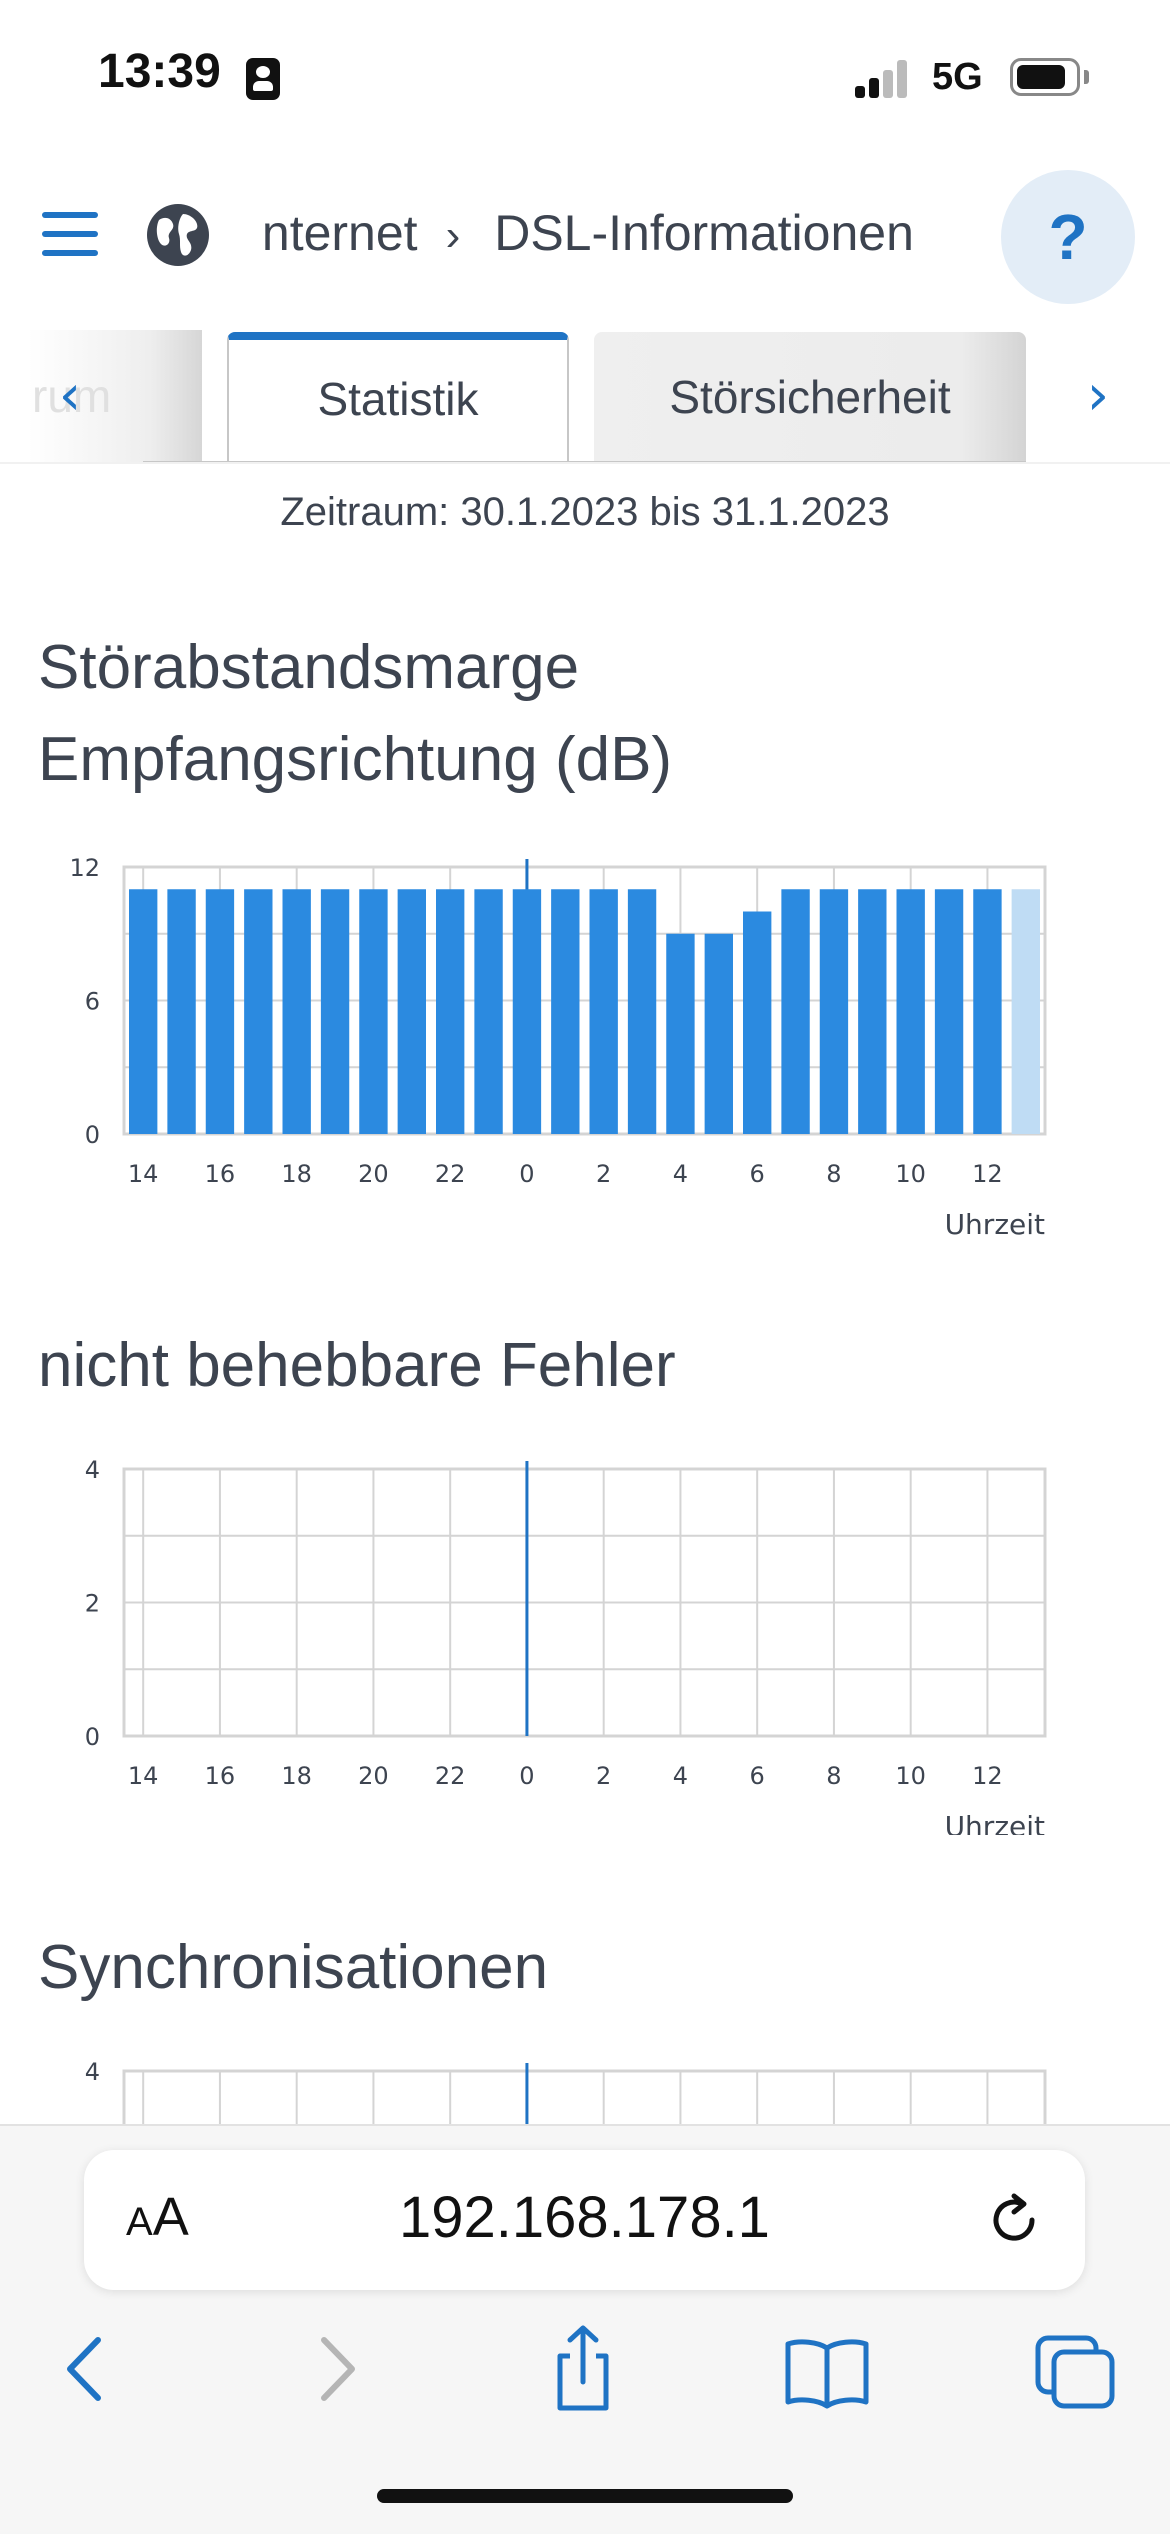 The width and height of the screenshot is (1170, 2534). What do you see at coordinates (1014, 2220) in the screenshot?
I see `reload-icon` at bounding box center [1014, 2220].